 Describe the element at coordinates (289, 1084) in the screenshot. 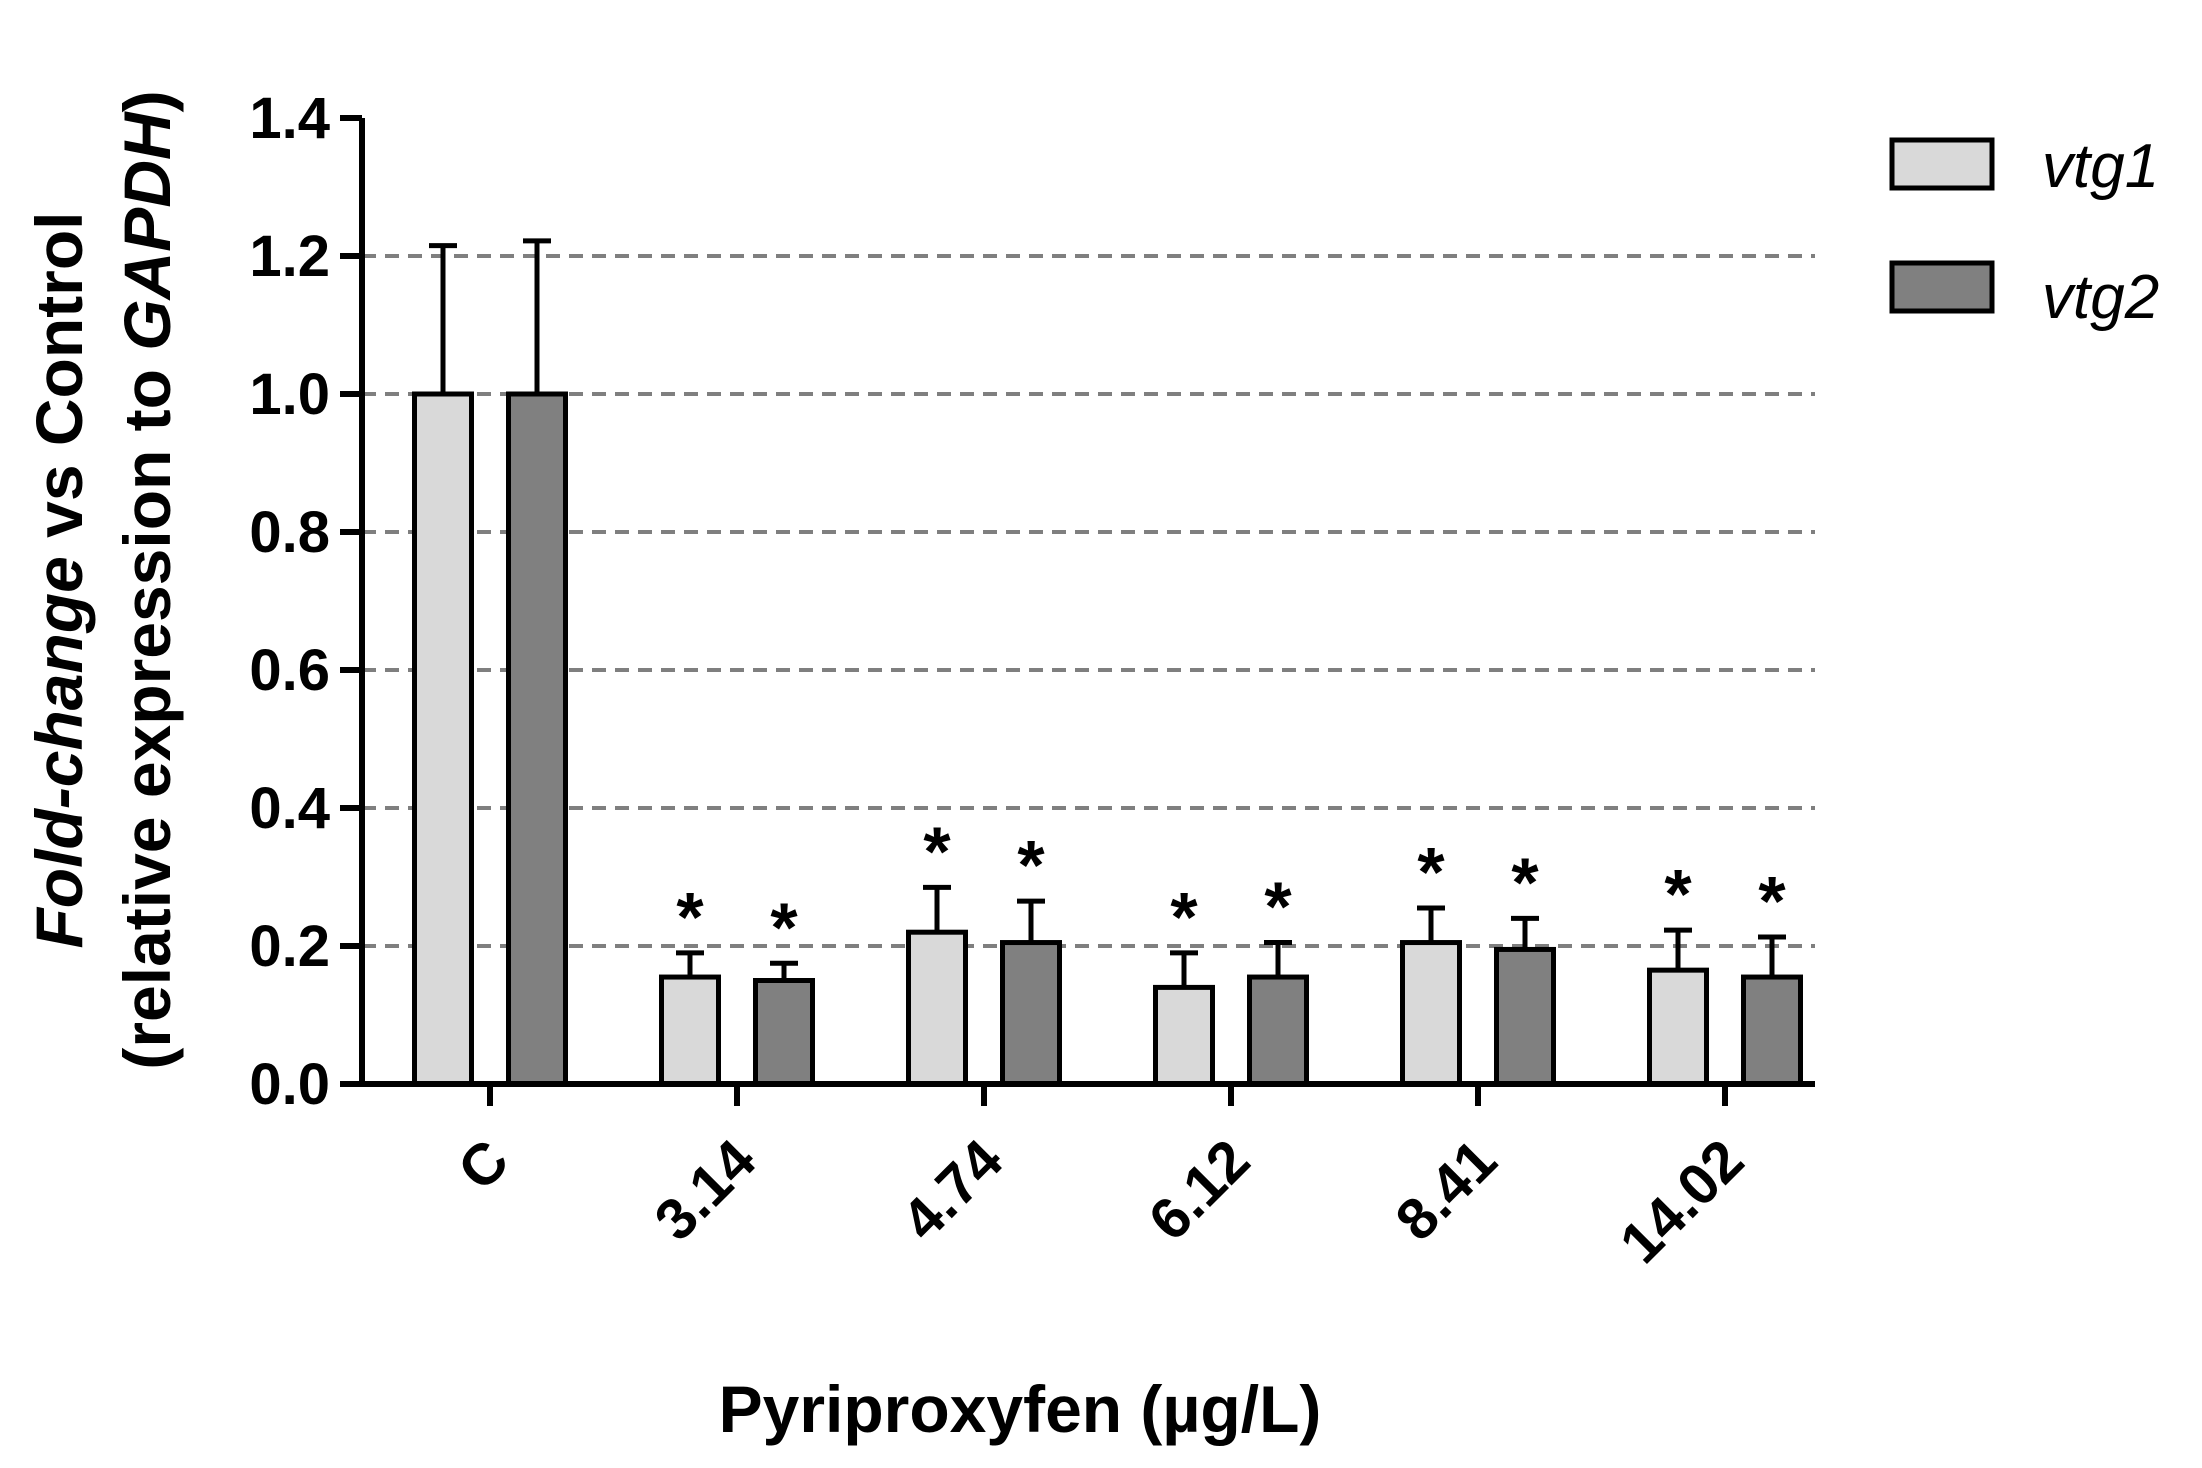

I see `y-tick-label: 0.0` at that location.